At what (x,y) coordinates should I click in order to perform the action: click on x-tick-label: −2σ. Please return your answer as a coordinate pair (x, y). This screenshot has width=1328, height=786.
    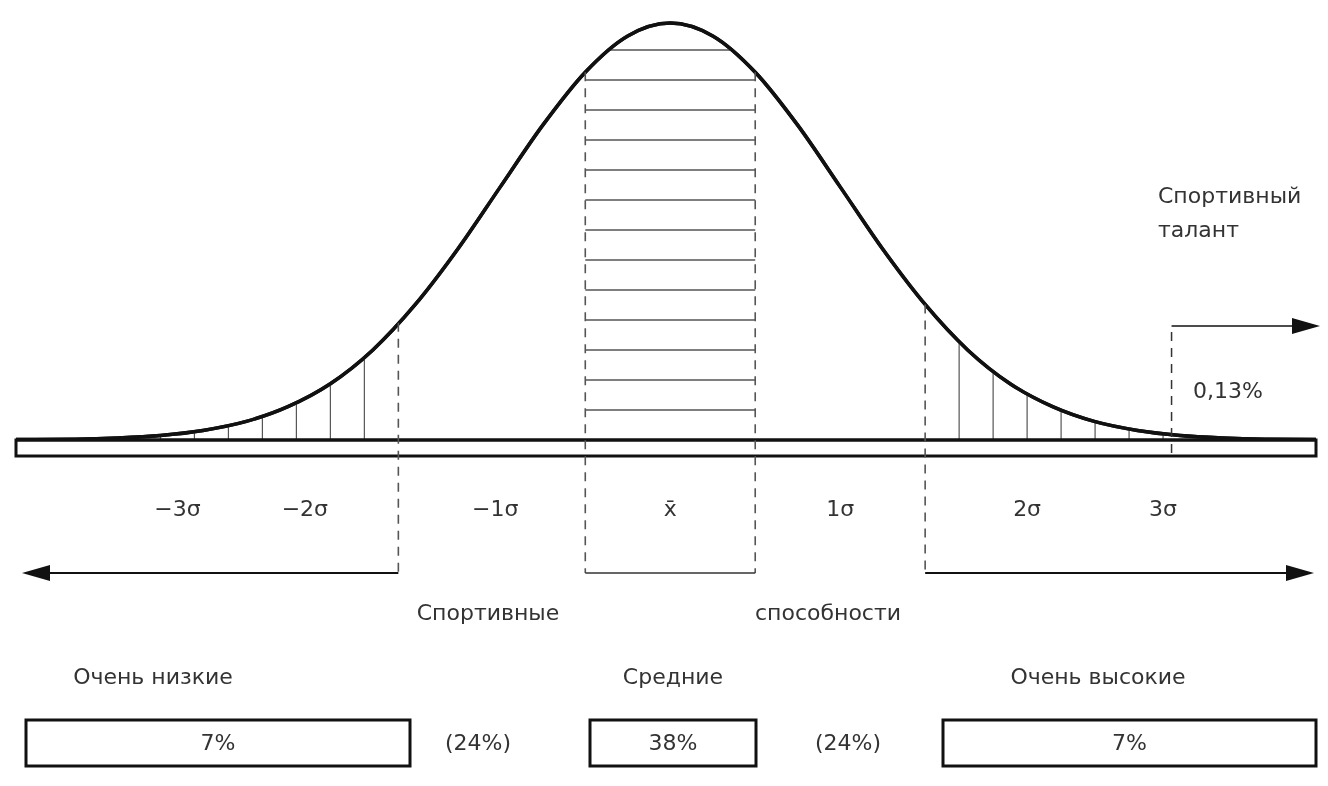
    Looking at the image, I should click on (305, 508).